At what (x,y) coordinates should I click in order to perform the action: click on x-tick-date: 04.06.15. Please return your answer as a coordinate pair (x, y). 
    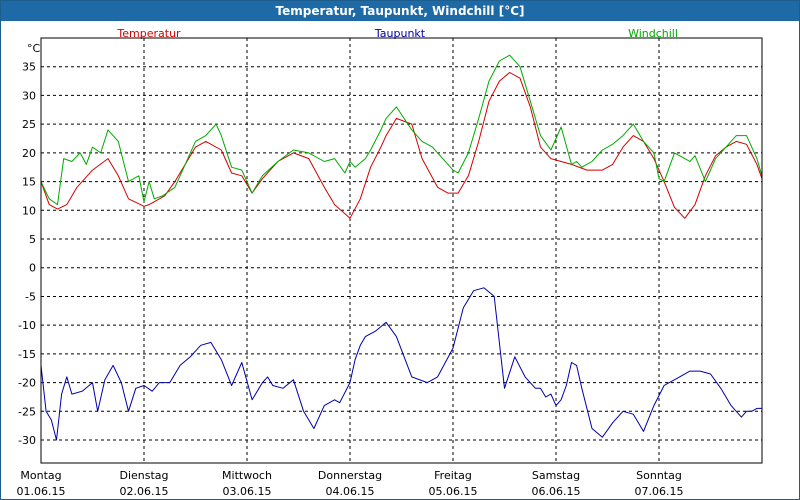
    Looking at the image, I should click on (350, 491).